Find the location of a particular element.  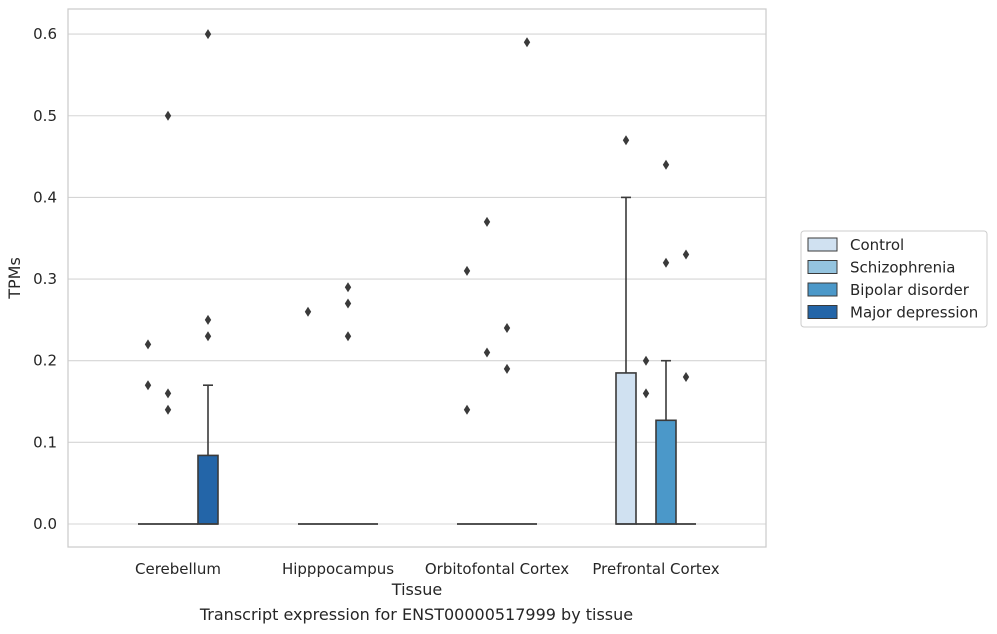

x-tick-label: Prefrontal Cortex is located at coordinates (655, 569).